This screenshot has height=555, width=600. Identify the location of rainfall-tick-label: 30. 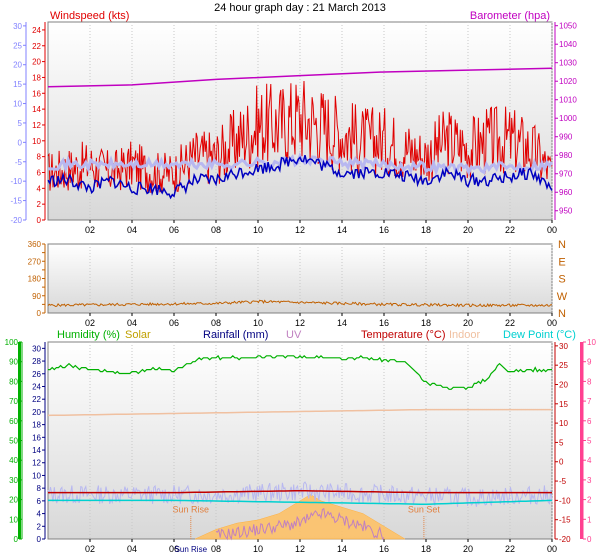
(36, 348).